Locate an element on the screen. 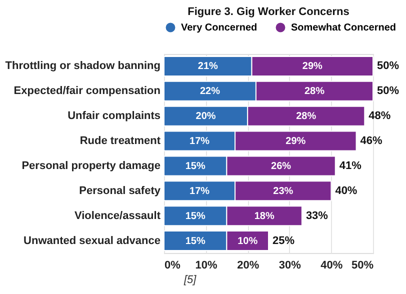 The image size is (406, 294). total-label: 46% is located at coordinates (371, 141).